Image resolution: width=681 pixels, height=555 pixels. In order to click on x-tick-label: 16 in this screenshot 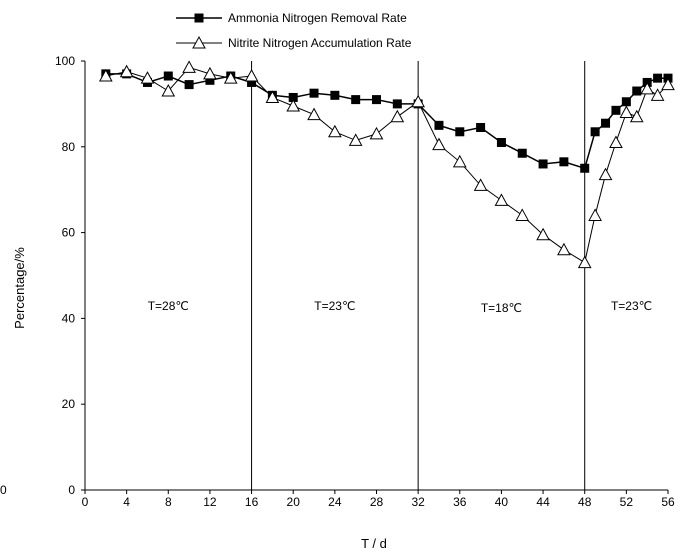, I will do `click(252, 502)`.